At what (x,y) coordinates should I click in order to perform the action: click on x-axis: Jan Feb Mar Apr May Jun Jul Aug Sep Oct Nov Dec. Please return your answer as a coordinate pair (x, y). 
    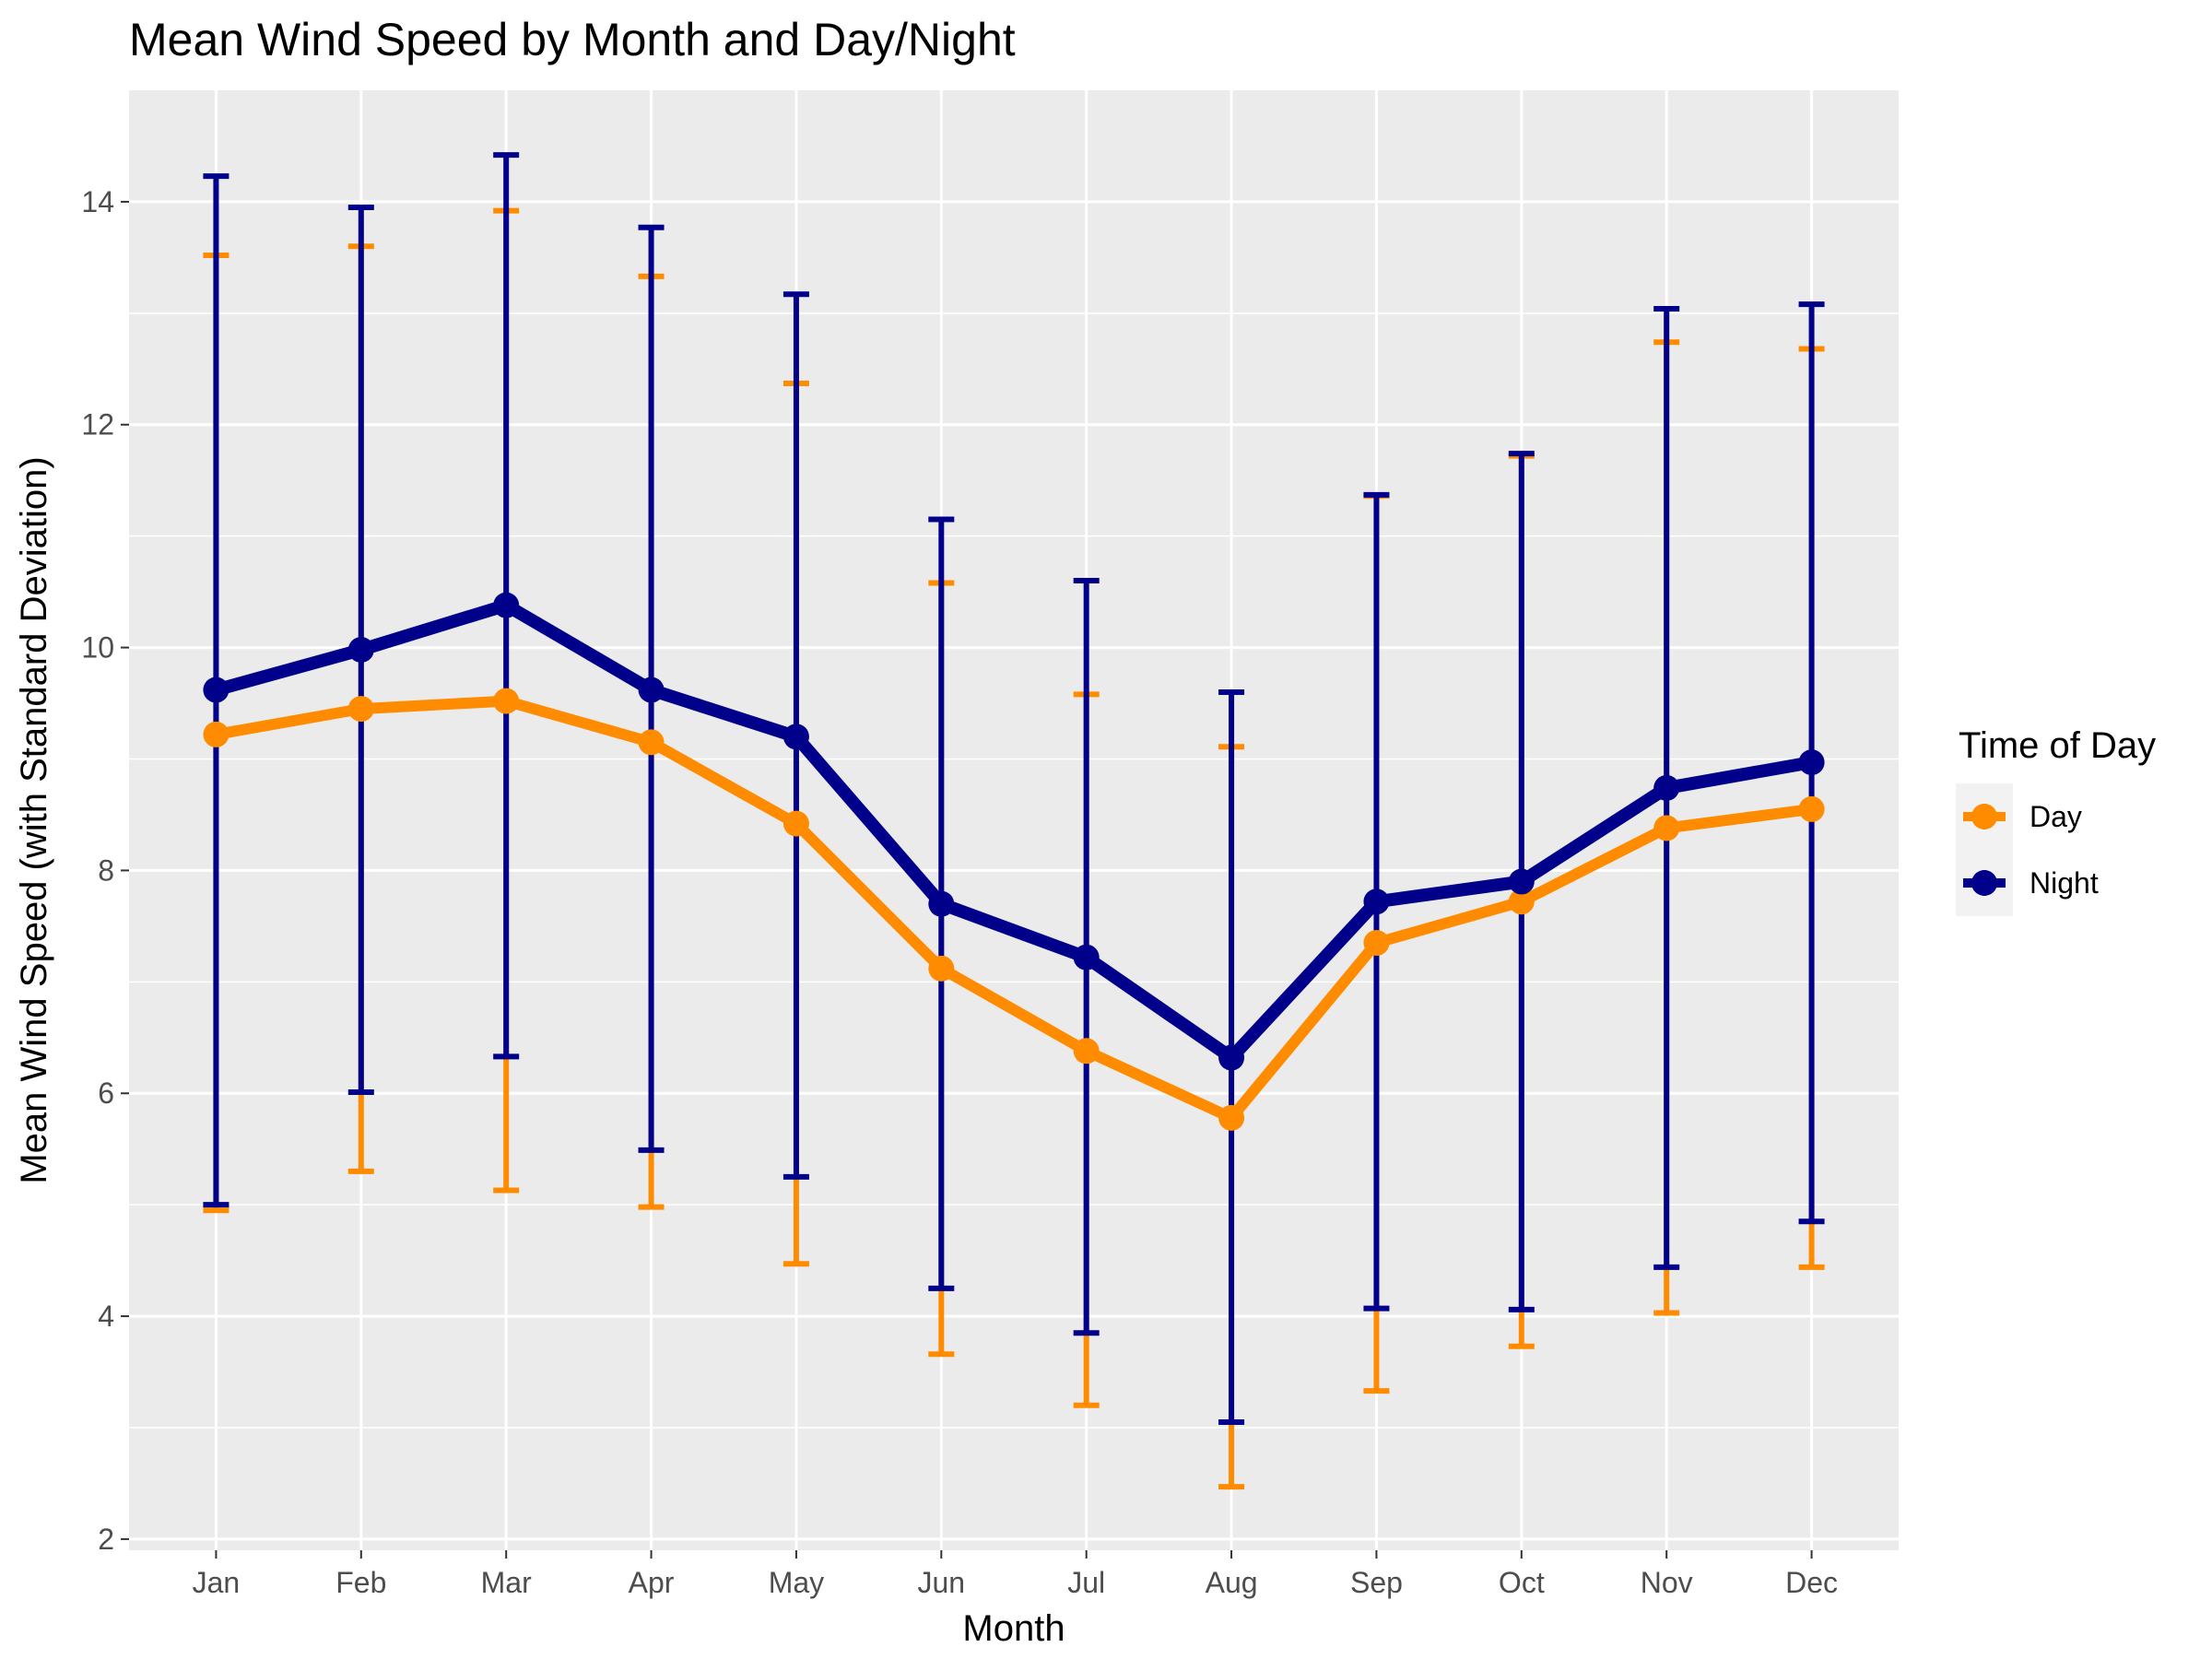
    Looking at the image, I should click on (1015, 1574).